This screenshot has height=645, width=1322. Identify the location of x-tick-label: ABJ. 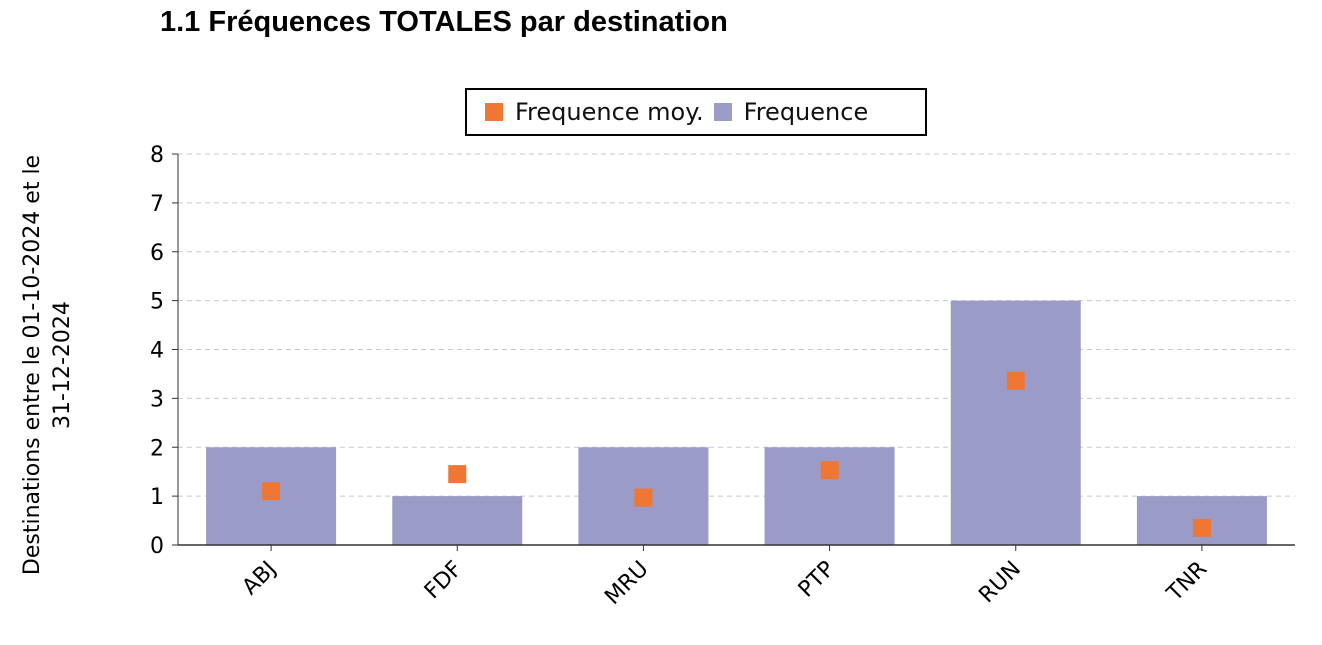
(260, 579).